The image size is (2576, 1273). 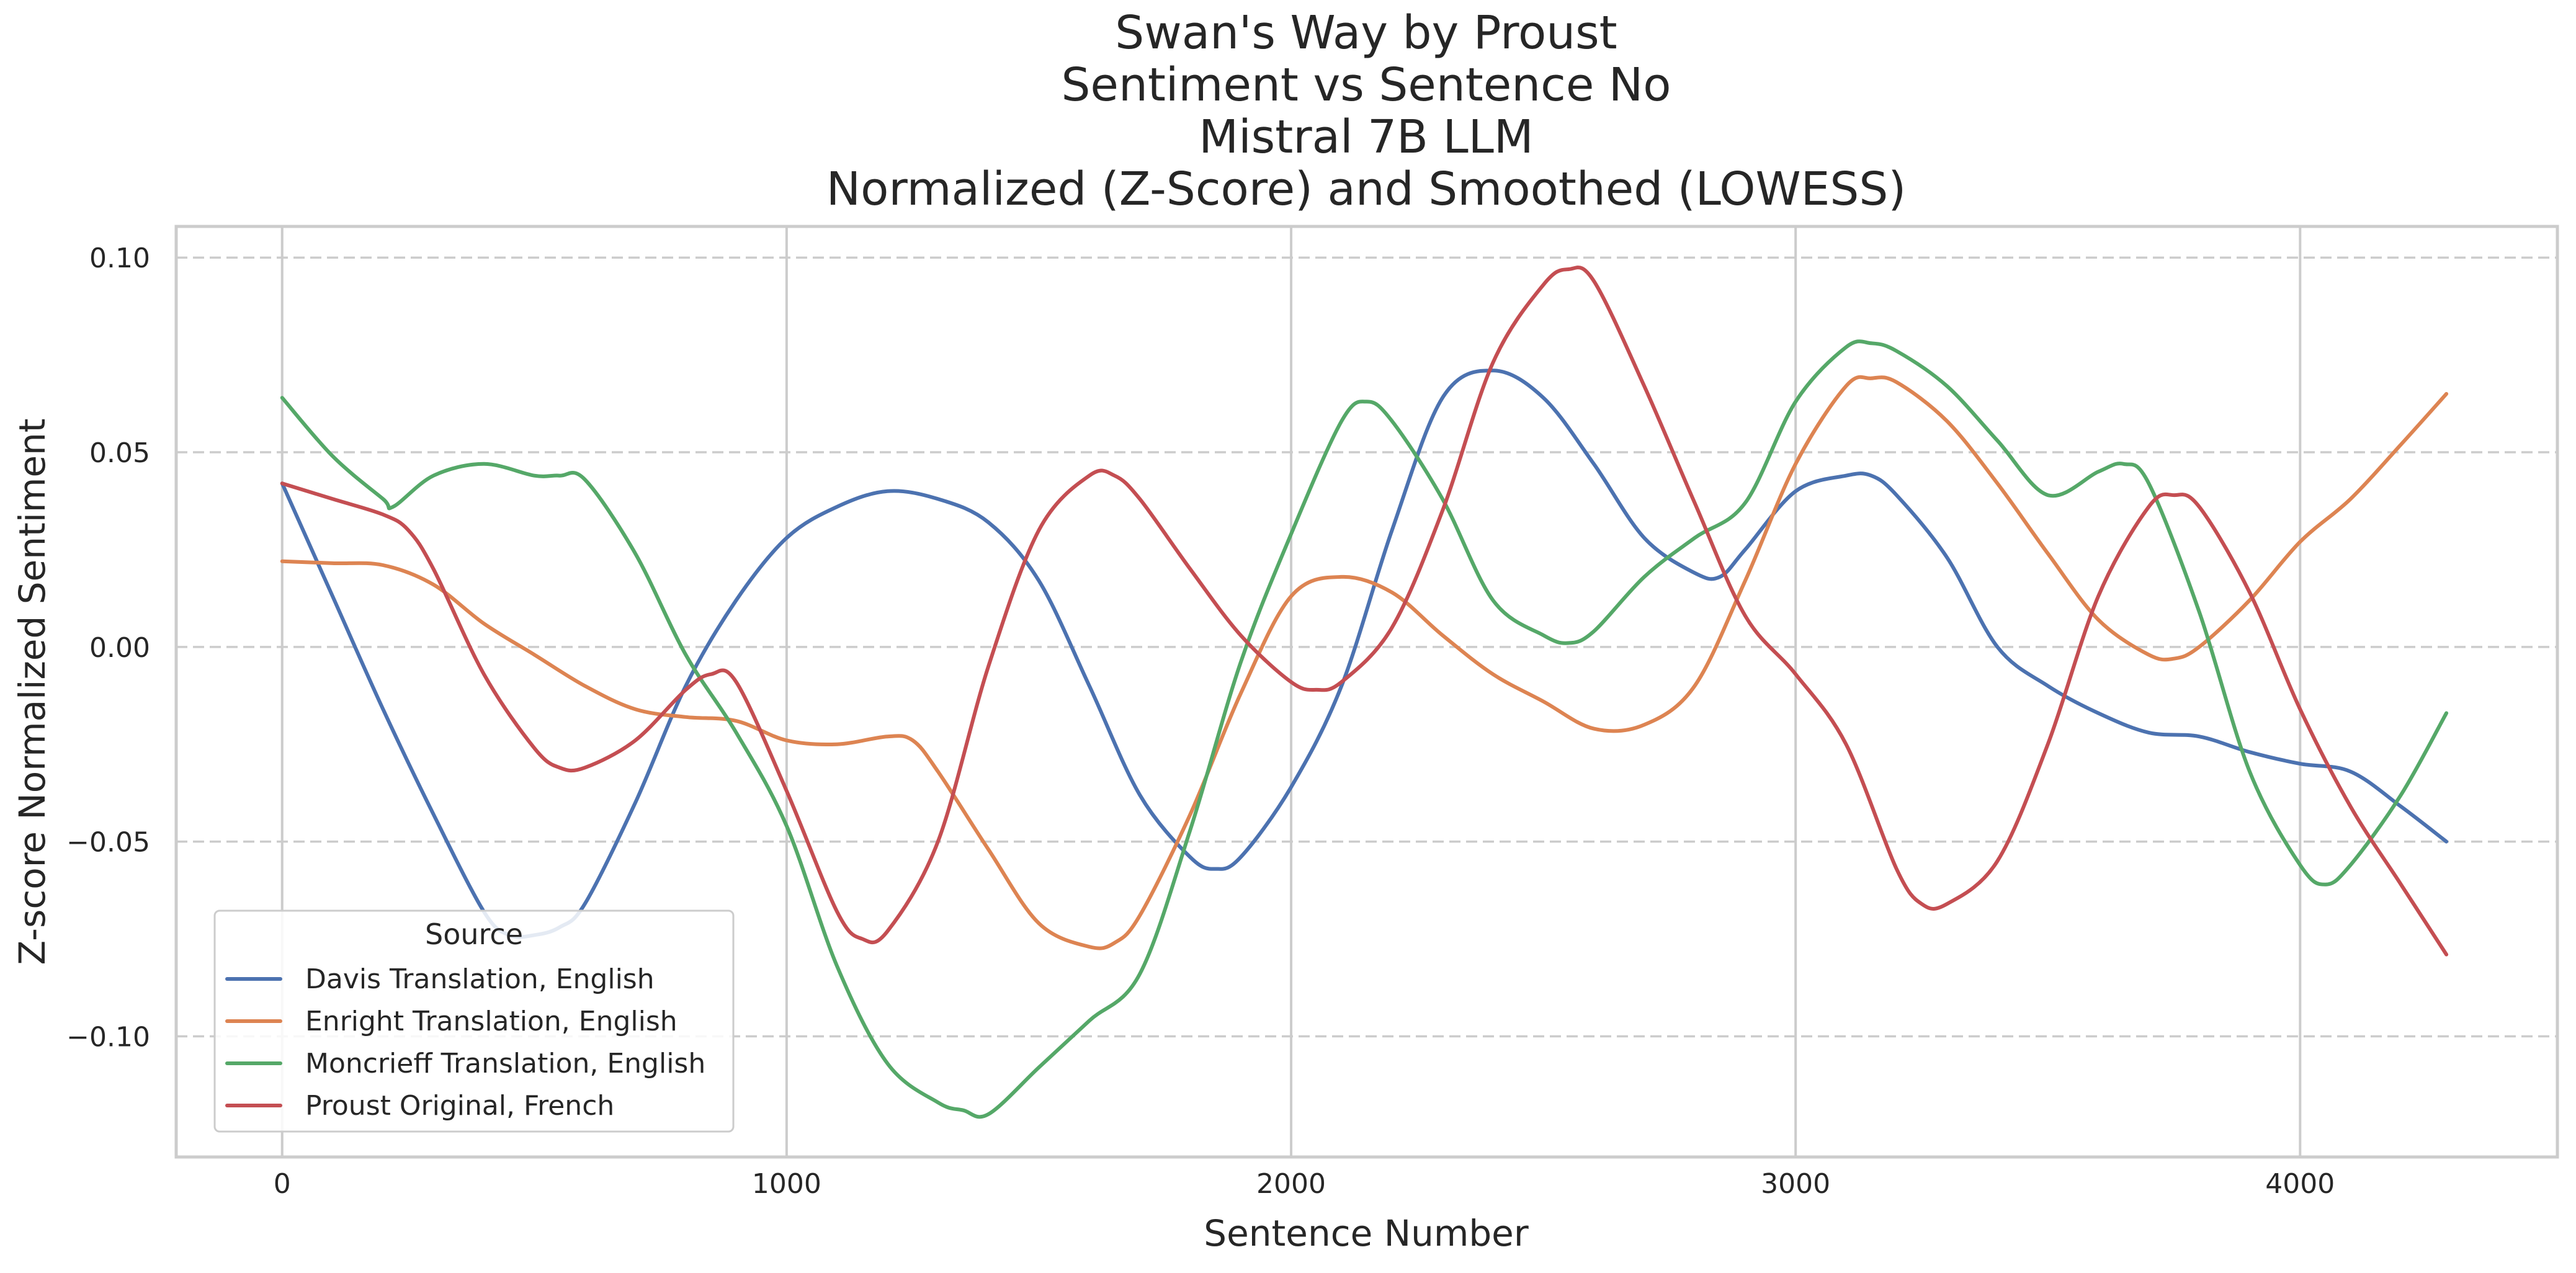 What do you see at coordinates (119, 648) in the screenshot?
I see `y-tick-label: 0.00` at bounding box center [119, 648].